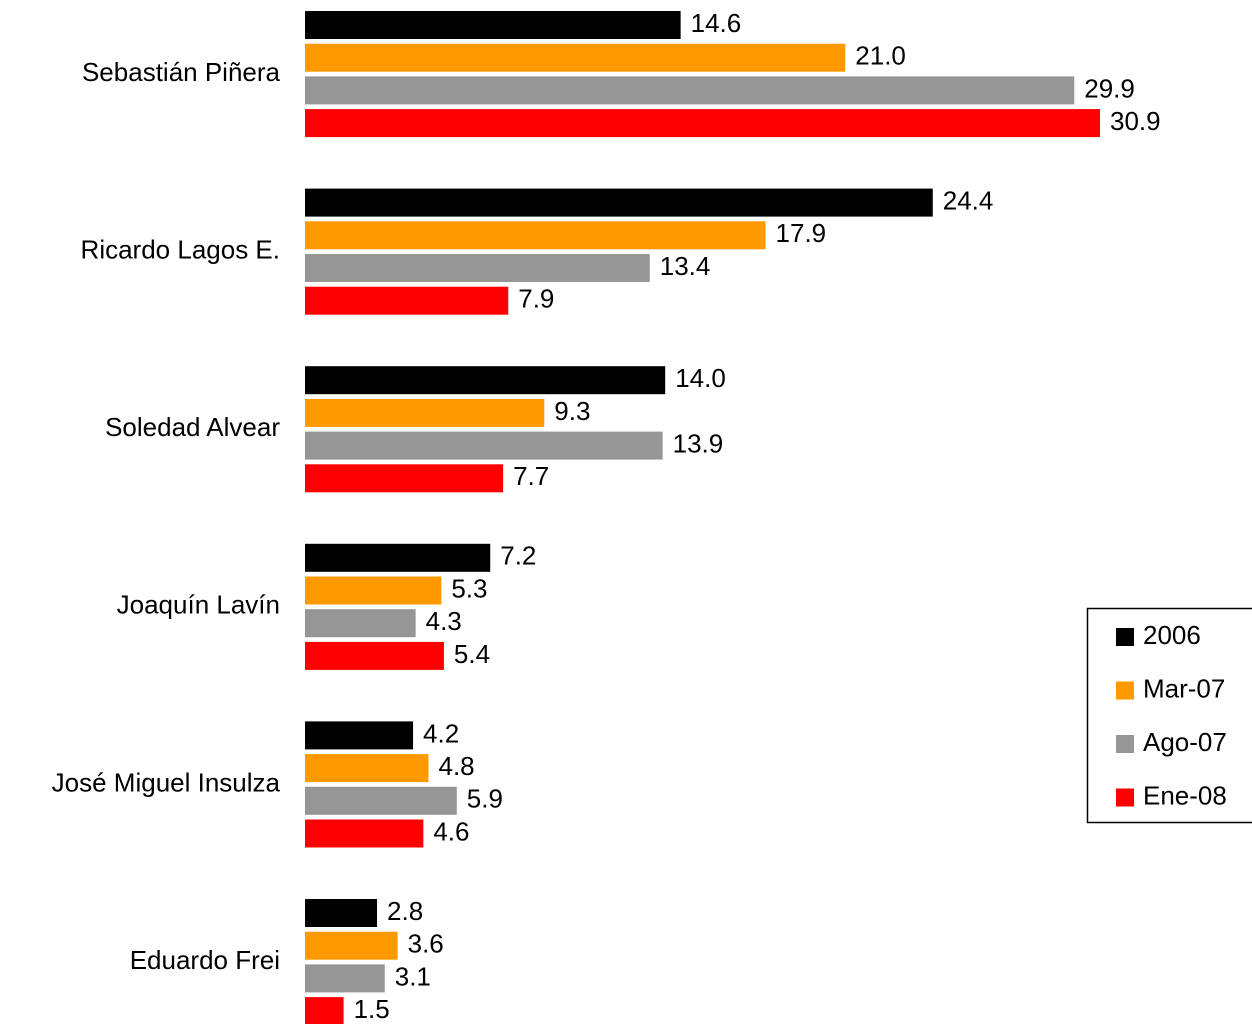 This screenshot has height=1024, width=1252. I want to click on legend-label: Mar-07, so click(1184, 688).